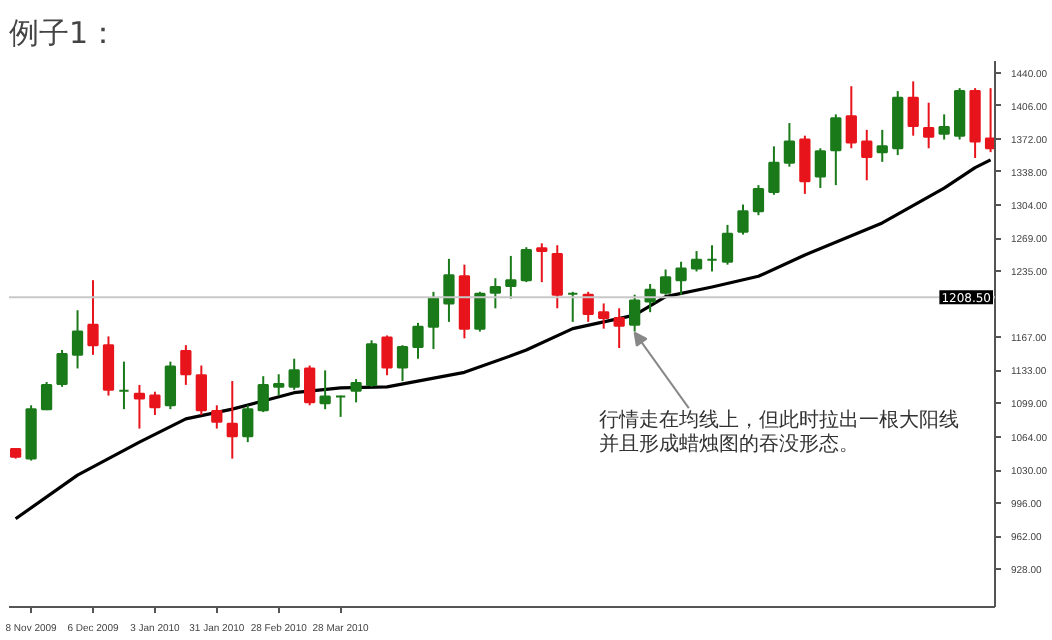 Image resolution: width=1052 pixels, height=640 pixels. Describe the element at coordinates (728, 444) in the screenshot. I see `annotation: 并且形成蜡烛图的吞没形态。` at that location.